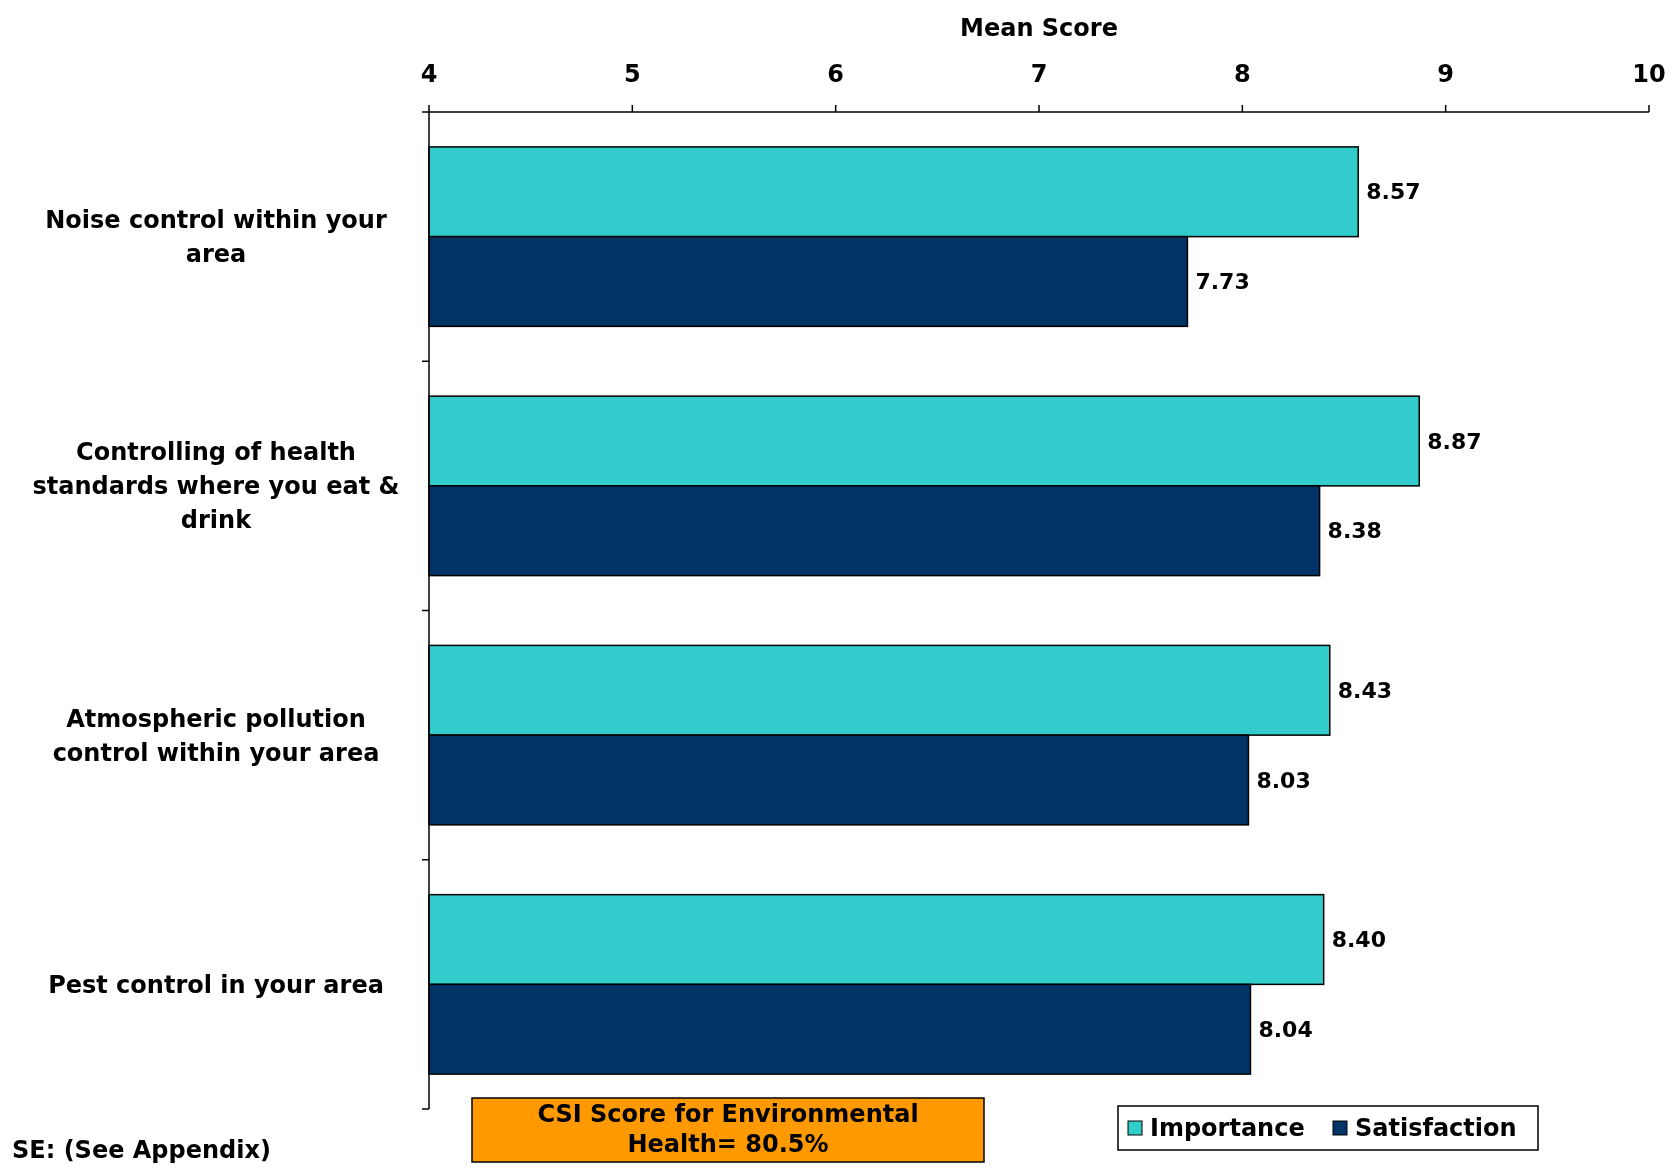 The width and height of the screenshot is (1676, 1172). What do you see at coordinates (141, 1150) in the screenshot?
I see `text: SE: (See Appendix)` at bounding box center [141, 1150].